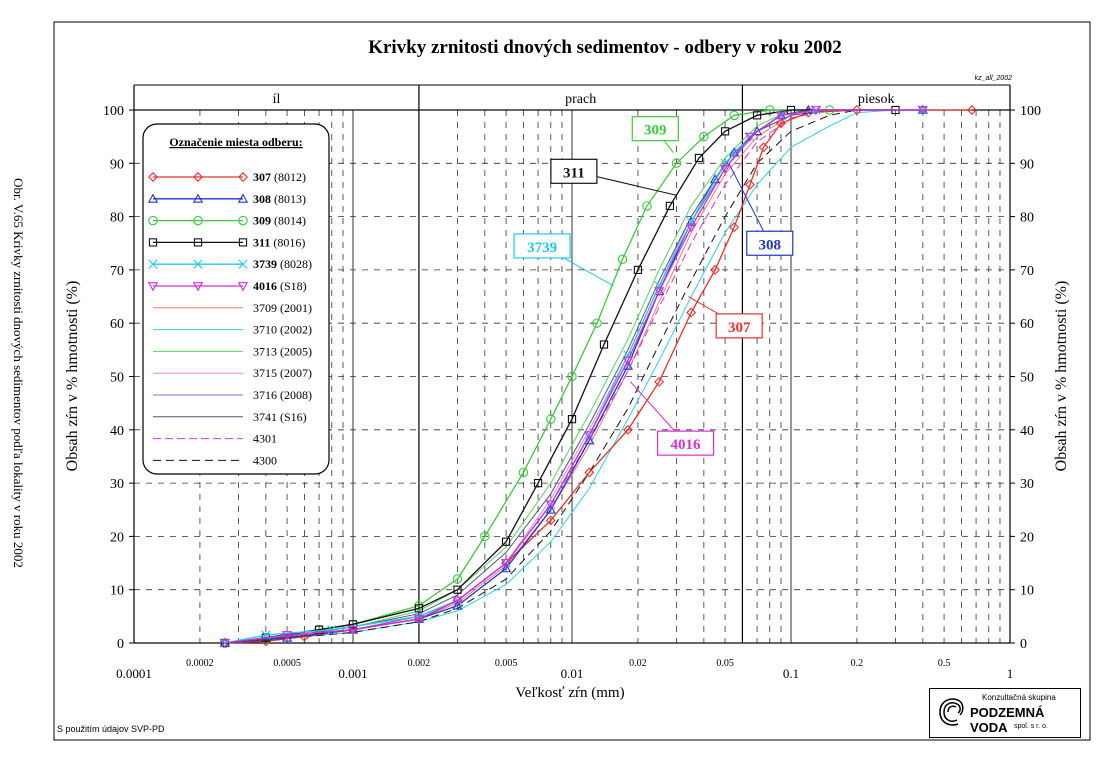 Image resolution: width=1100 pixels, height=758 pixels. I want to click on legend-label-code: (S18), so click(292, 286).